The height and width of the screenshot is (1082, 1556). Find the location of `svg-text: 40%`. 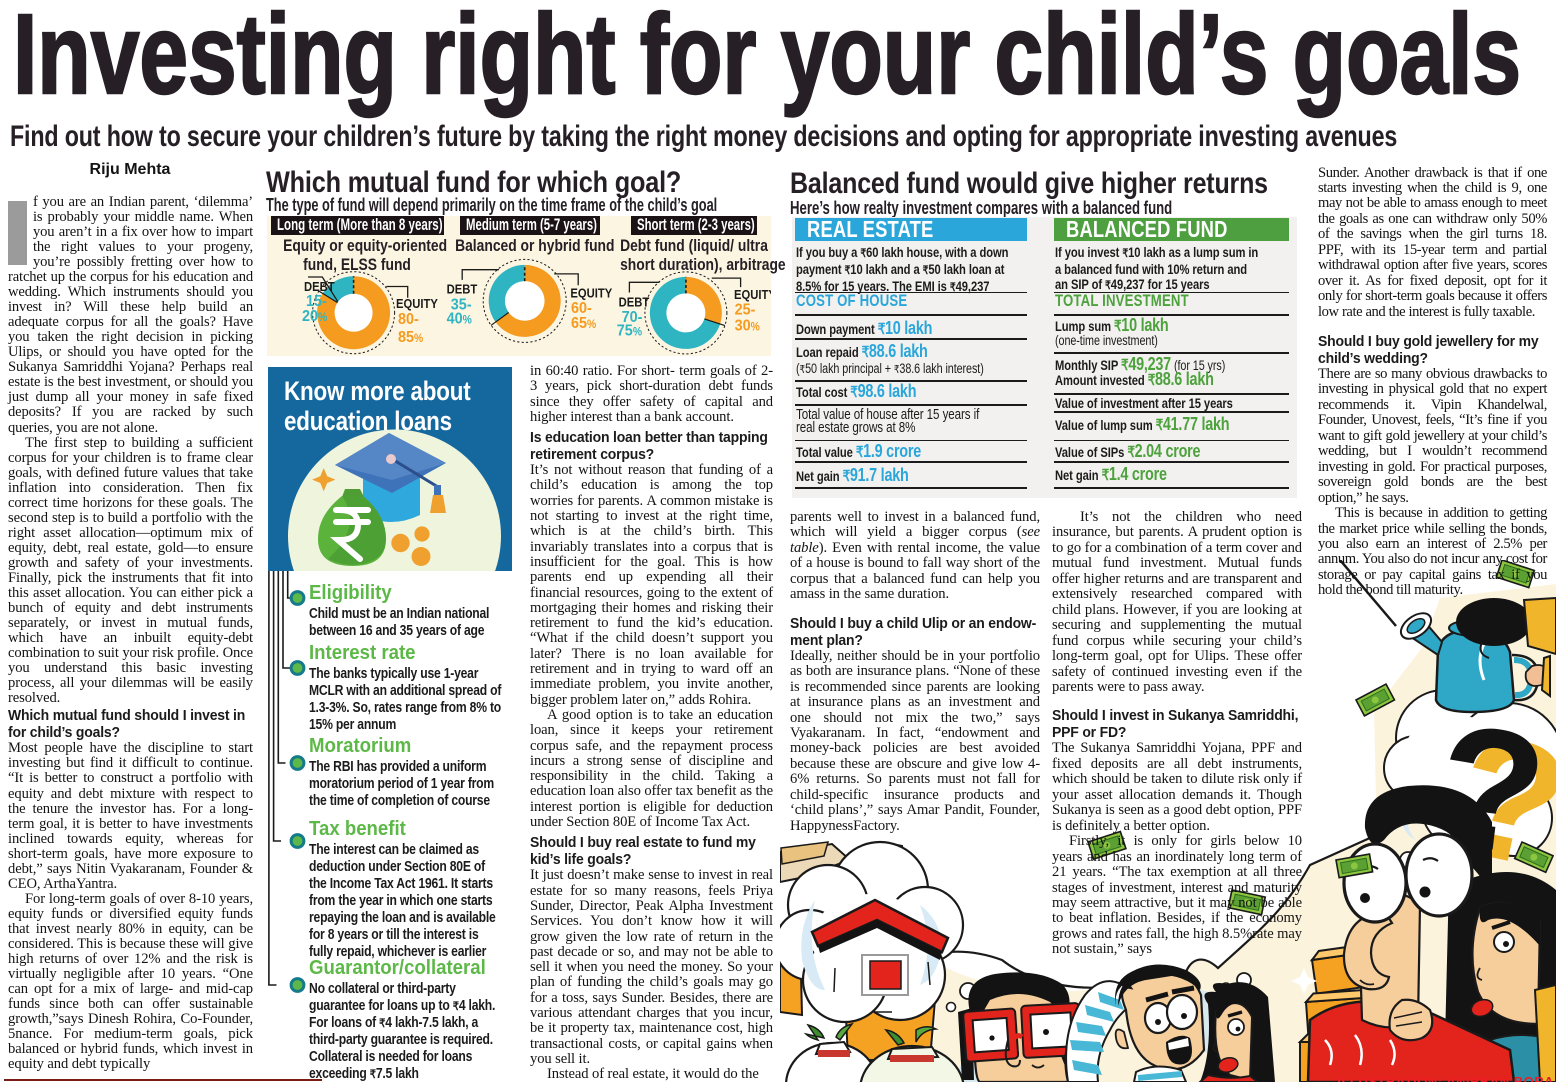

svg-text: 40% is located at coordinates (459, 319).